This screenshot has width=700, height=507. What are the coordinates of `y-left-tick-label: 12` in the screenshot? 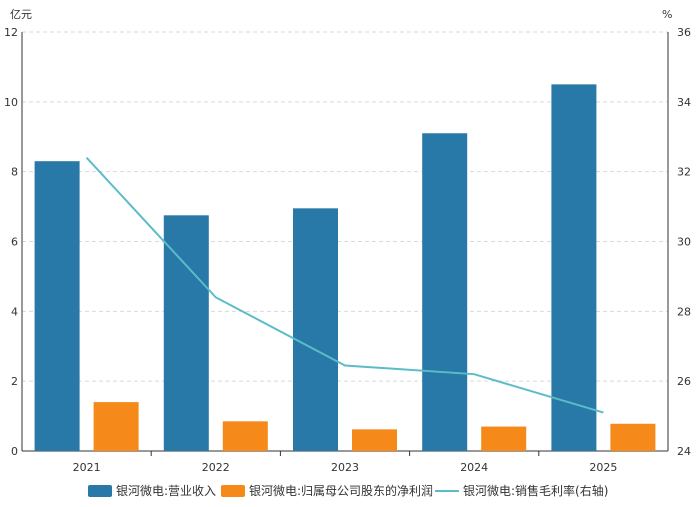 It's located at (11, 32).